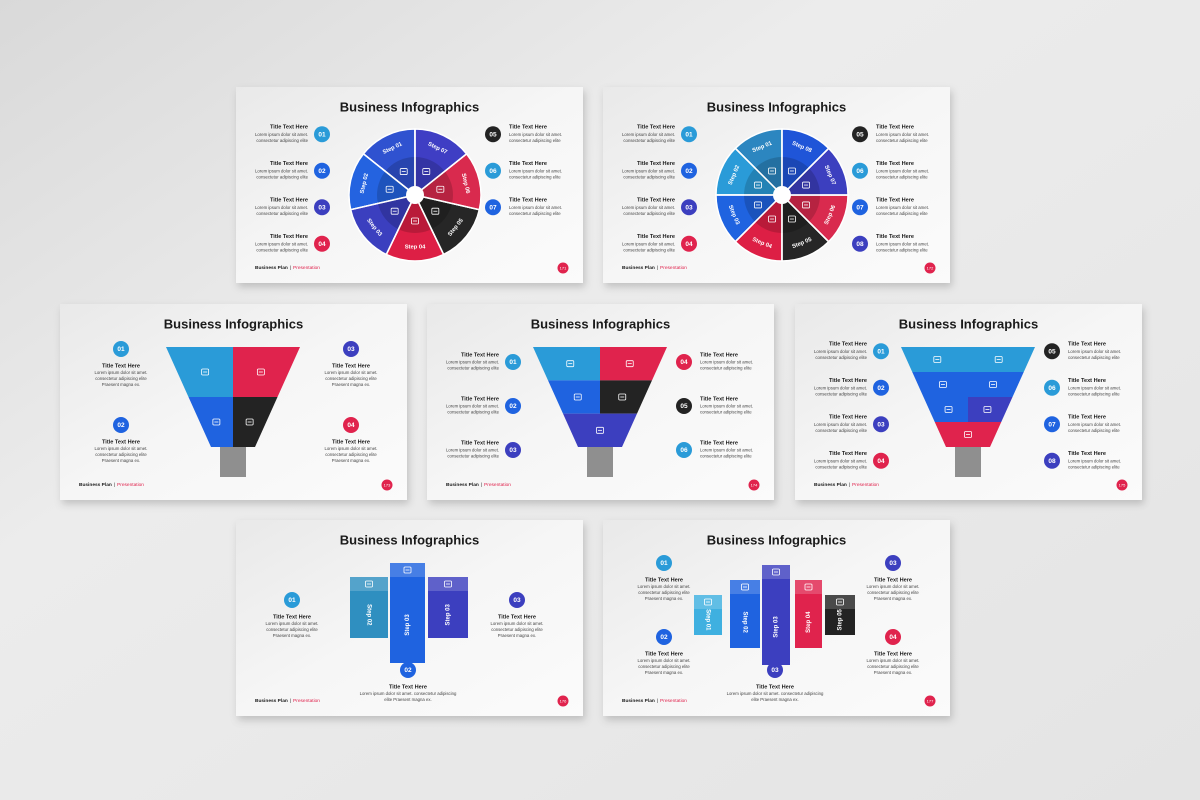  What do you see at coordinates (387, 484) in the screenshot?
I see `page-number: 173` at bounding box center [387, 484].